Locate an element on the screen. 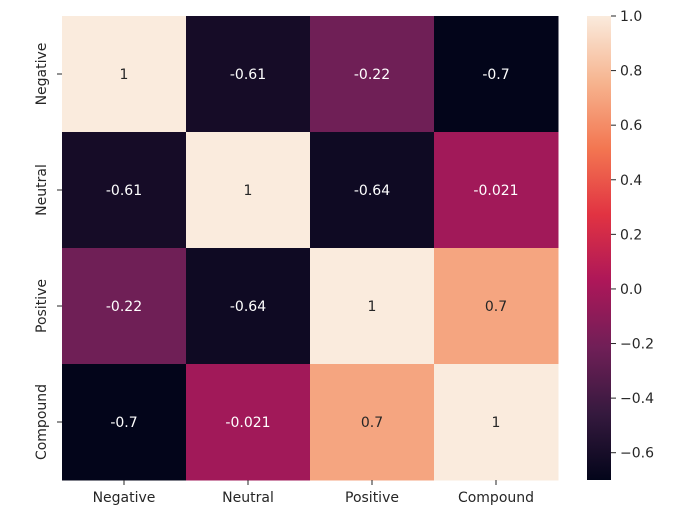  y-tick-label: Positive is located at coordinates (42, 306).